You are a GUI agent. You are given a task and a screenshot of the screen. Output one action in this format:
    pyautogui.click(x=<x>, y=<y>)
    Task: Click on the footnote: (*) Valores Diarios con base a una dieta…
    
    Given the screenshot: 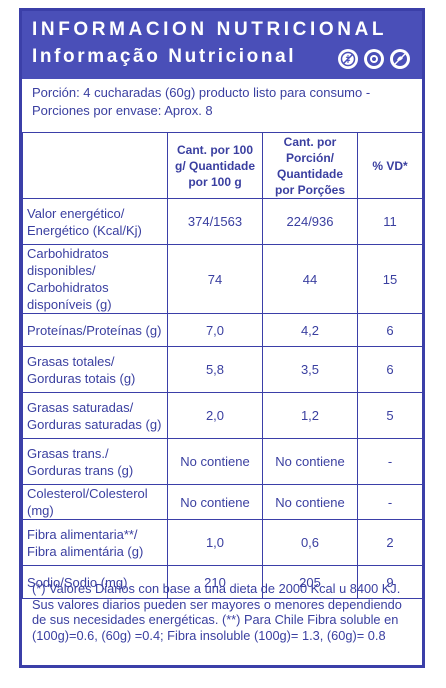 What is the action you would take?
    pyautogui.click(x=217, y=612)
    